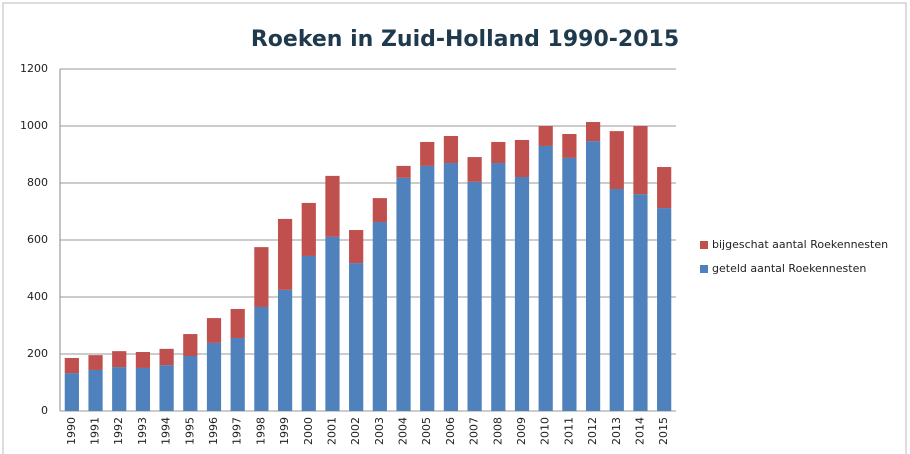 The width and height of the screenshot is (910, 454). Describe the element at coordinates (37, 182) in the screenshot. I see `y-tick-label: 800` at that location.